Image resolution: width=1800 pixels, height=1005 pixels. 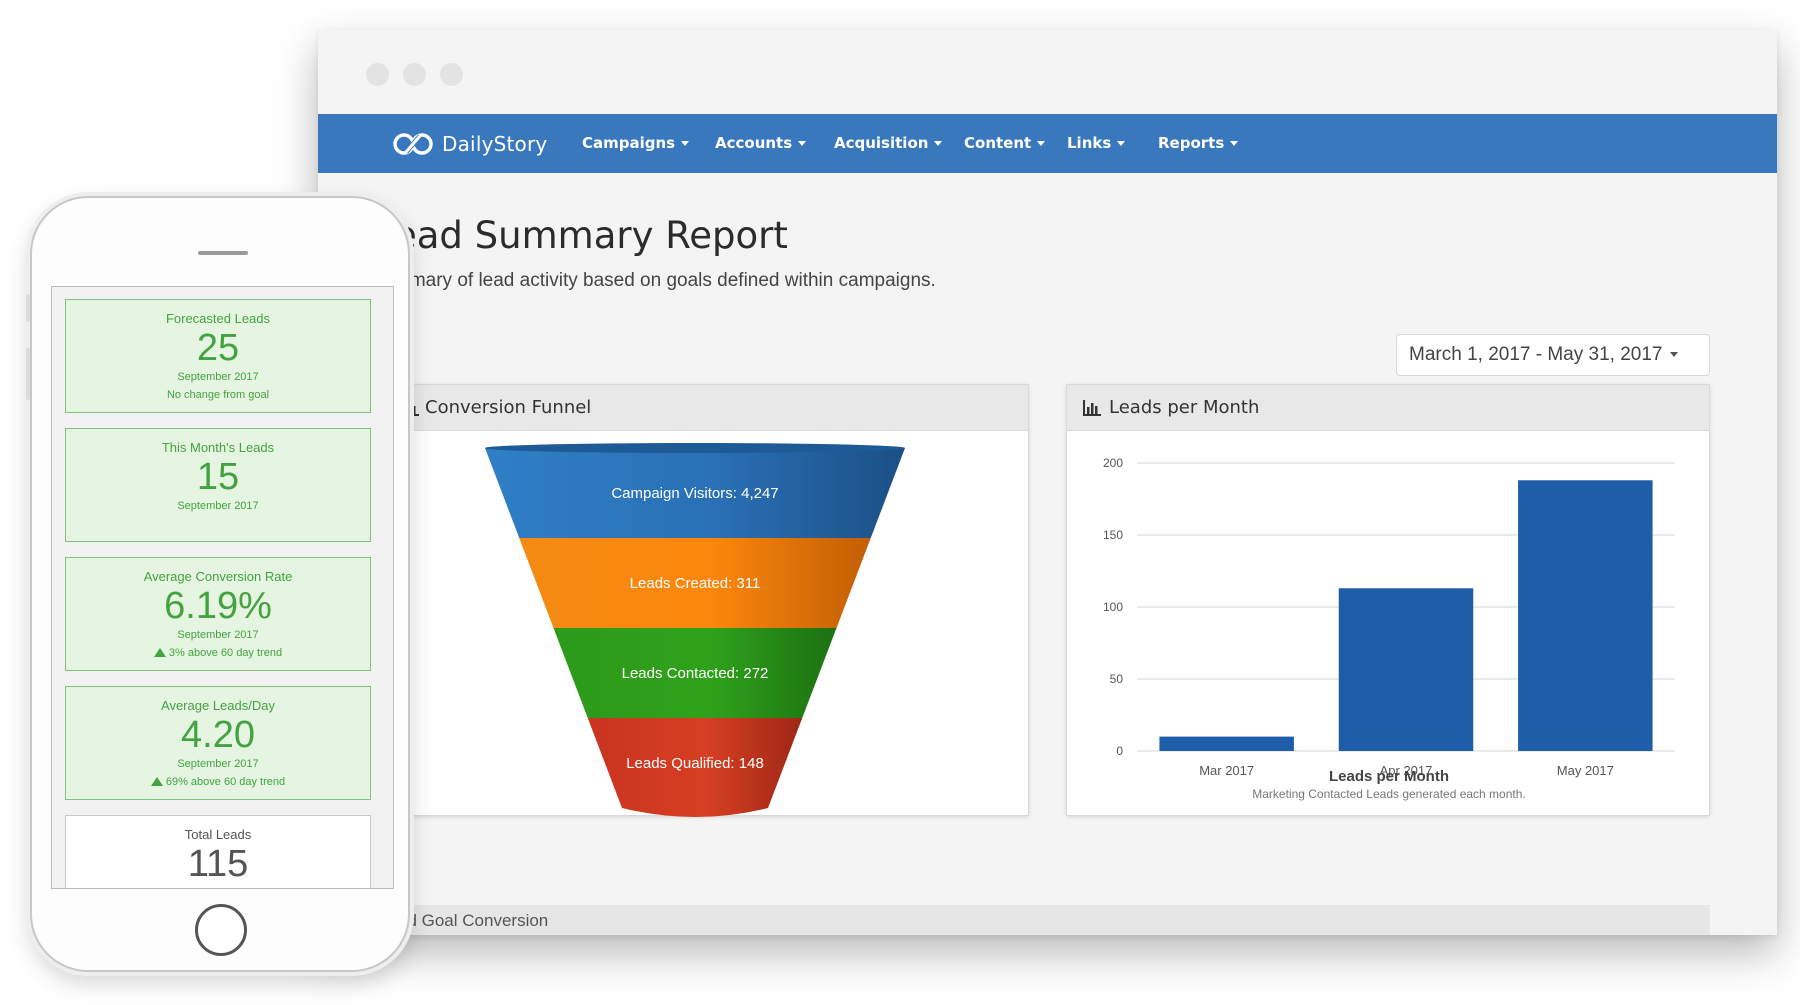 I want to click on metric-value: 4.20, so click(x=218, y=735).